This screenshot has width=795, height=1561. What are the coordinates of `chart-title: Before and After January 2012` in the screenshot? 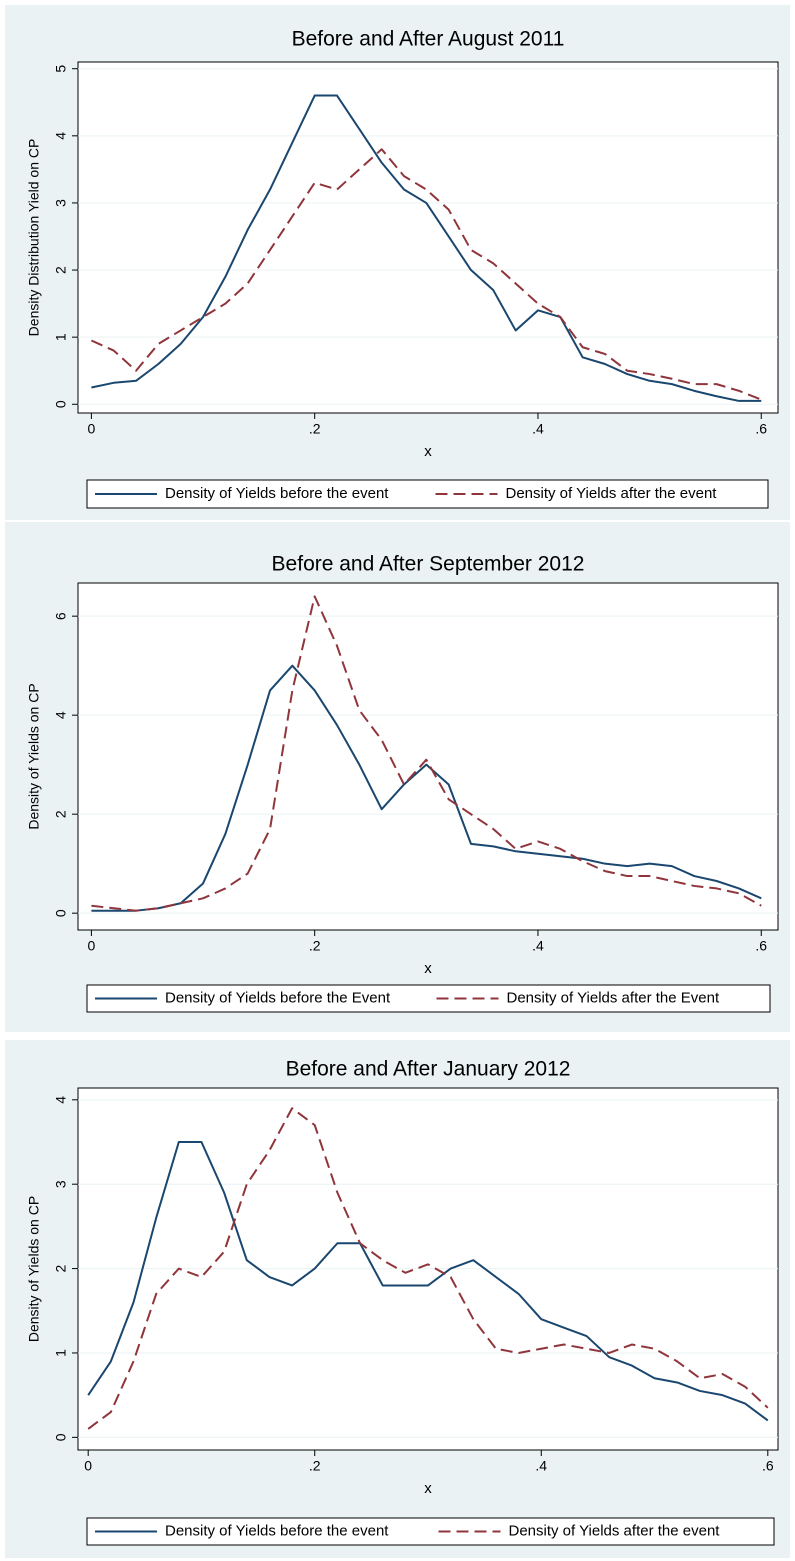 It's located at (428, 1069).